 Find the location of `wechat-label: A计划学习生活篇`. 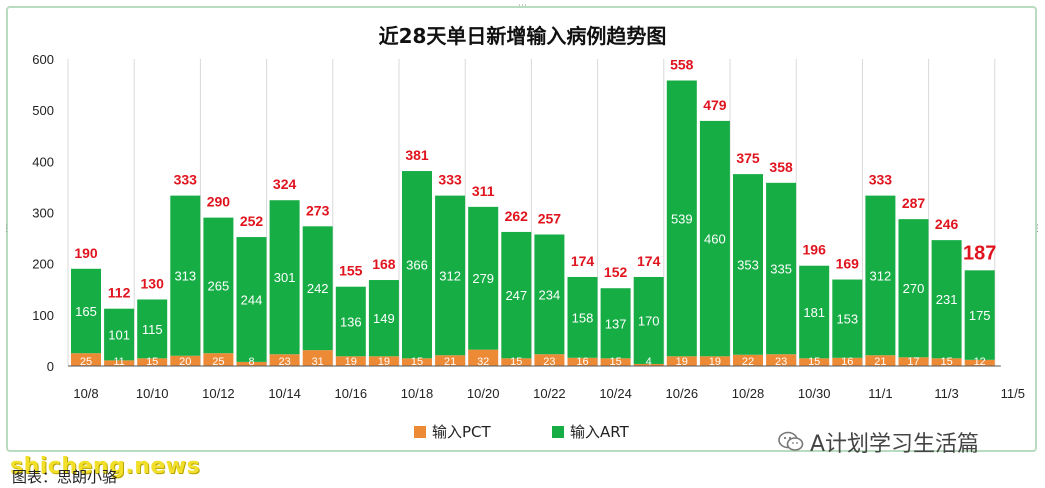

wechat-label: A计划学习生活篇 is located at coordinates (895, 444).